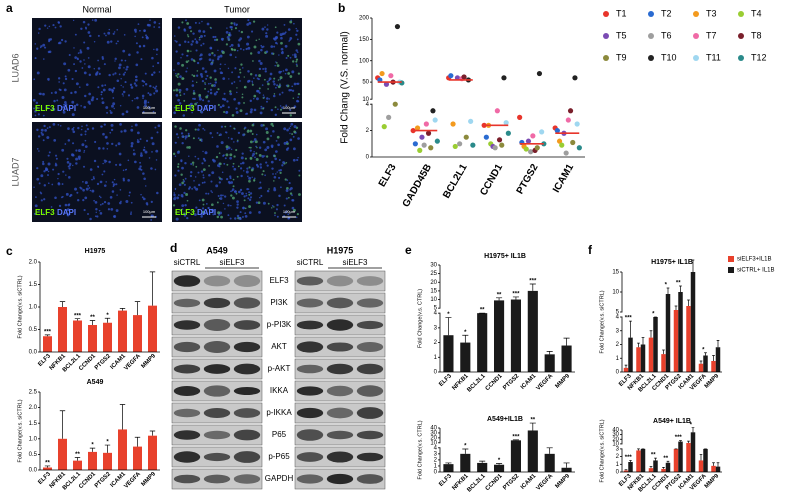  I want to click on row-label: LUAD7, so click(15, 171).